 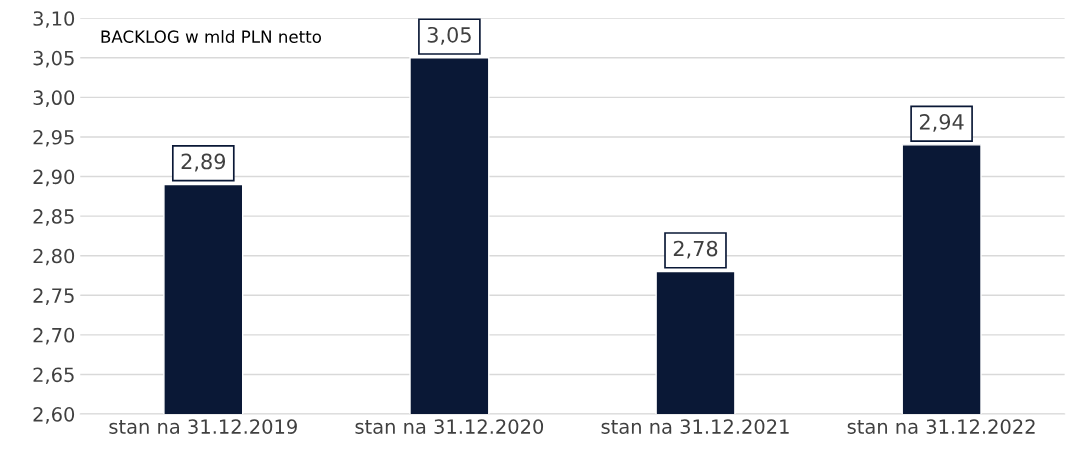 What do you see at coordinates (53, 296) in the screenshot?
I see `y-tick-label: 2,75` at bounding box center [53, 296].